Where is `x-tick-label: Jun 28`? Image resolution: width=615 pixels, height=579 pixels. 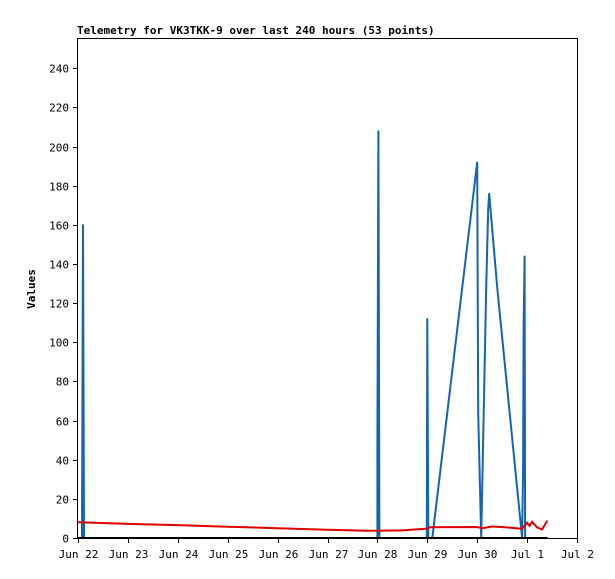 x-tick-label: Jun 28 is located at coordinates (378, 554).